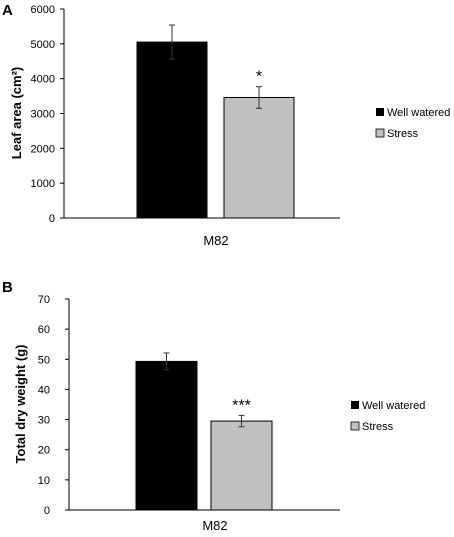 This screenshot has width=454, height=537. Describe the element at coordinates (403, 134) in the screenshot. I see `legend-label-stress-a: Stress` at that location.